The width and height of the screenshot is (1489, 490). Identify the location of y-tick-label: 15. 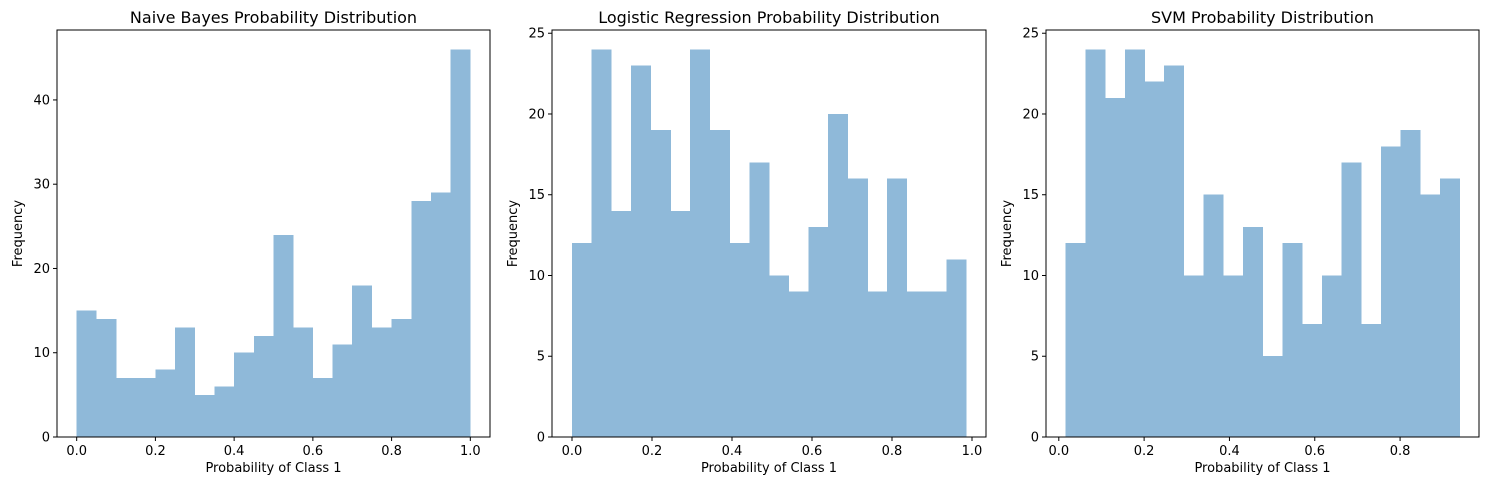
(1030, 195).